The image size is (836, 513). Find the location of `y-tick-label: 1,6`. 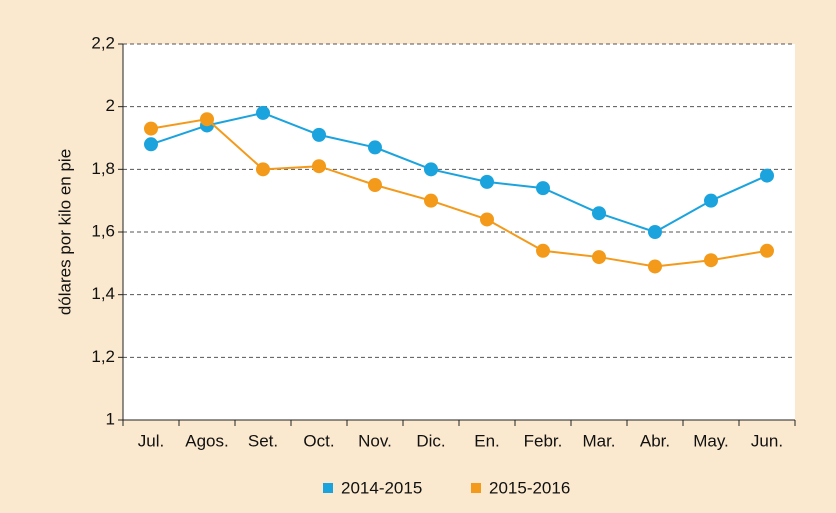

y-tick-label: 1,6 is located at coordinates (103, 230).